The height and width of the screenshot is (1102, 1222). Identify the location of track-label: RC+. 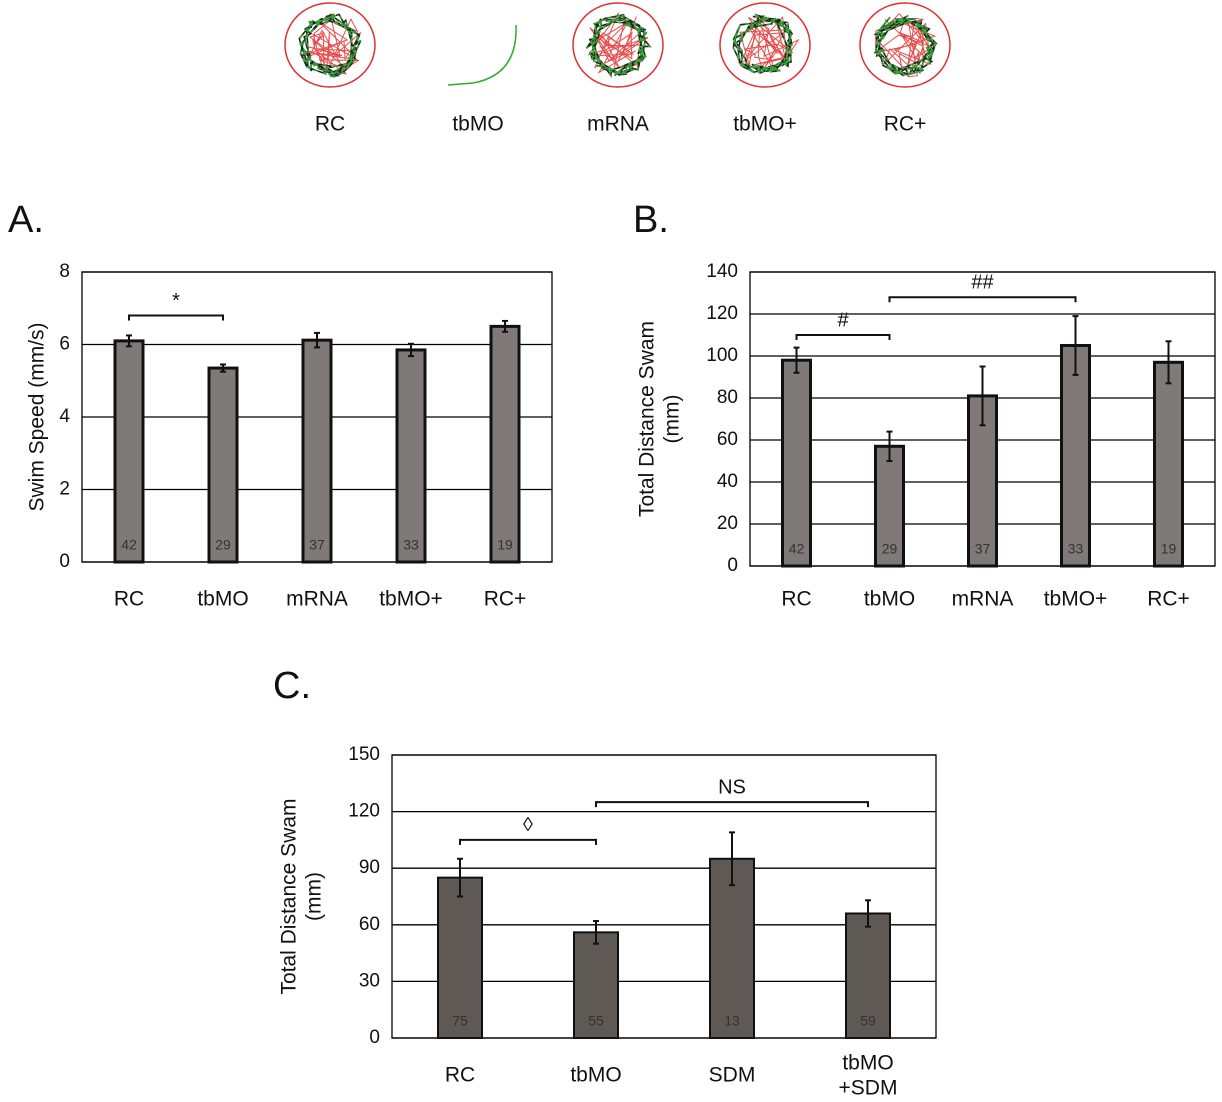
(905, 124).